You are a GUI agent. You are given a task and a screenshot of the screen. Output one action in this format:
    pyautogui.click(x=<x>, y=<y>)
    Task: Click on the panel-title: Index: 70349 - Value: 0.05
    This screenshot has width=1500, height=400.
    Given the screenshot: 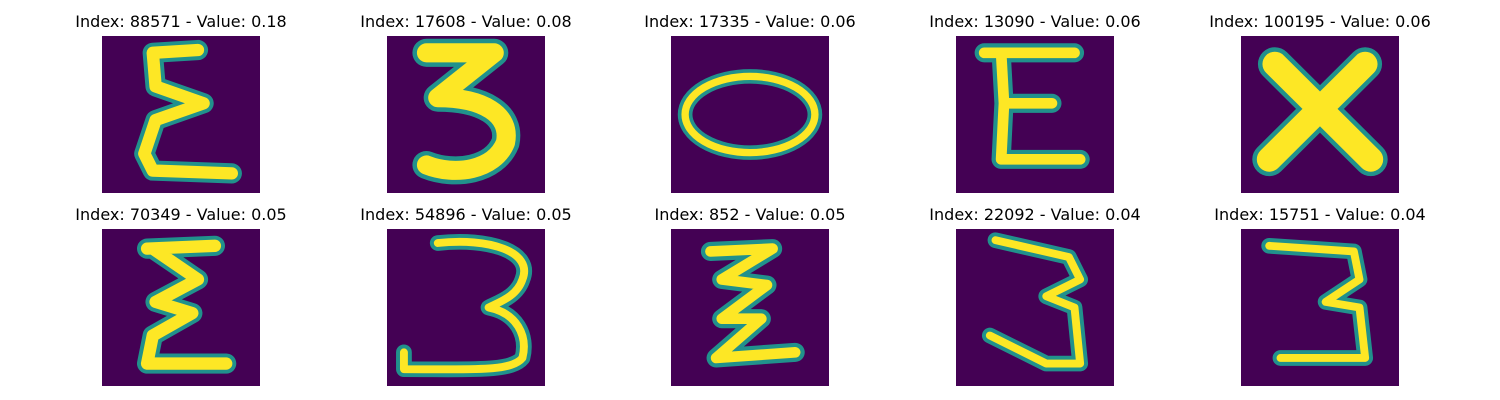 What is the action you would take?
    pyautogui.click(x=181, y=214)
    